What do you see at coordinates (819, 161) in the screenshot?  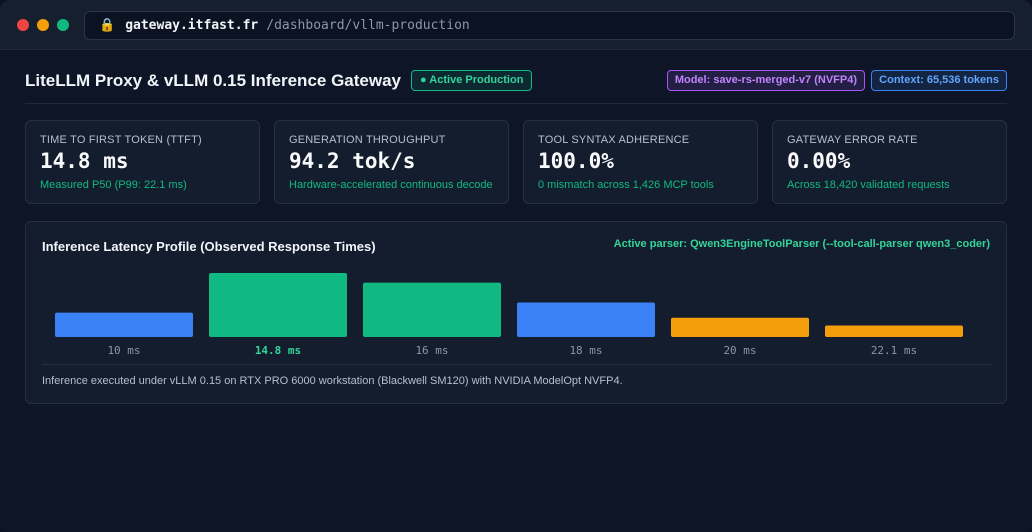 I see `metric-value: 0.00%` at bounding box center [819, 161].